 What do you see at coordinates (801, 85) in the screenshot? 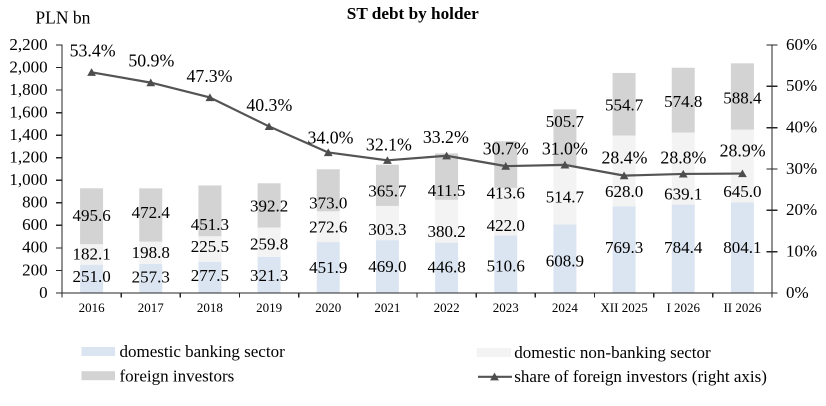
I see `svg-text: 50%` at bounding box center [801, 85].